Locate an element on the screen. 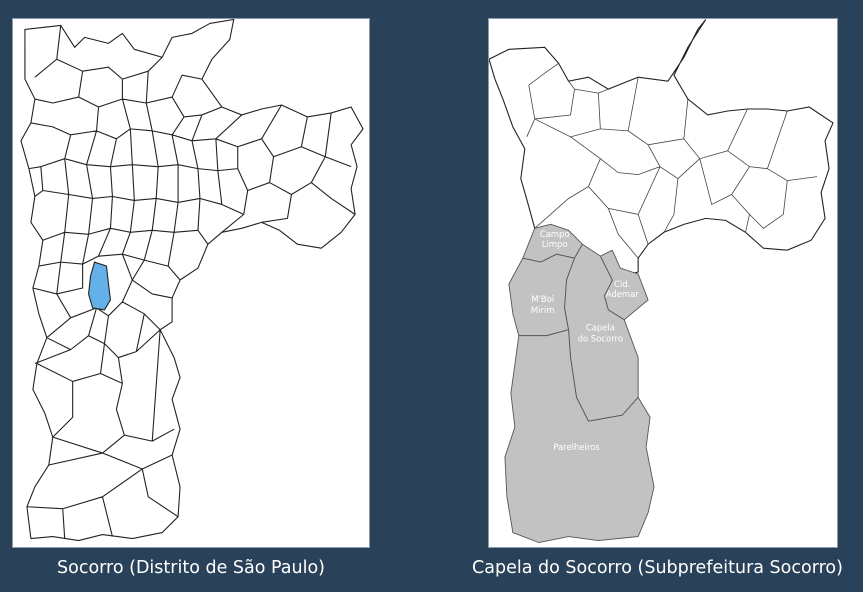 This screenshot has width=863, height=592. capela-label-2: do Socorro is located at coordinates (600, 339).